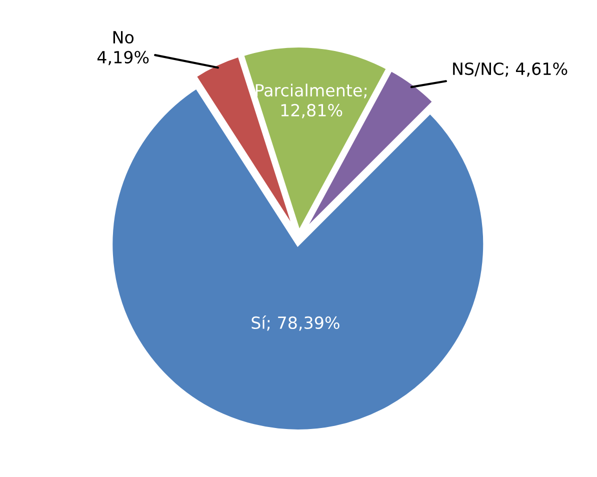  What do you see at coordinates (296, 323) in the screenshot?
I see `slice-label: Sí; 78,39%` at bounding box center [296, 323].